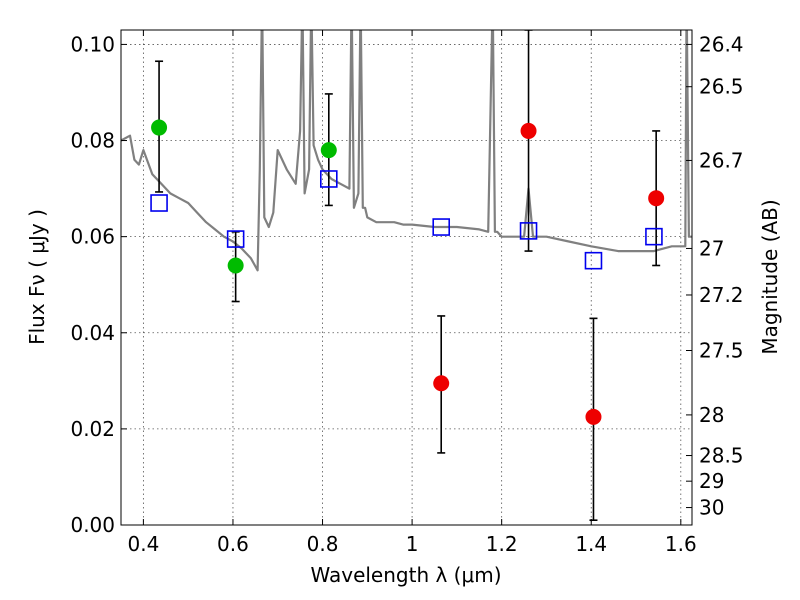 The image size is (800, 600). I want to click on y2-tick-label: 27.5, so click(721, 351).